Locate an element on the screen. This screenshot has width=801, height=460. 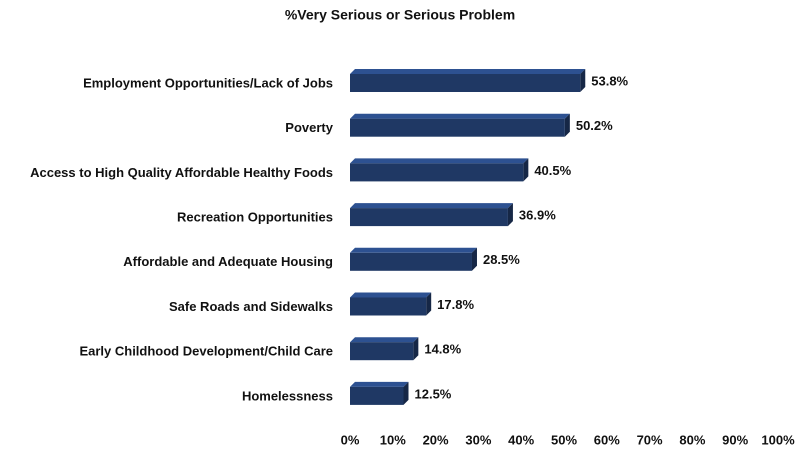
x-tick-label: 70% is located at coordinates (650, 439).